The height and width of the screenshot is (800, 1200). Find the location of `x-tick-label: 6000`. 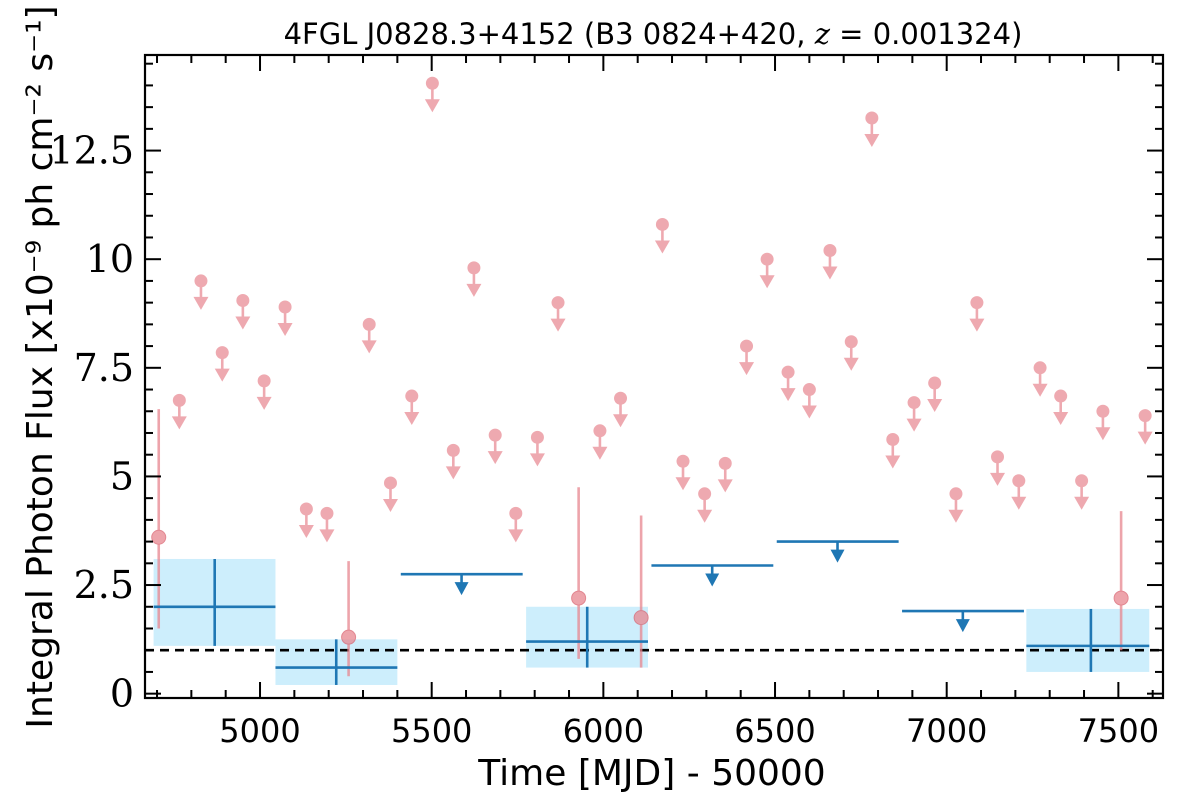

x-tick-label: 6000 is located at coordinates (603, 731).